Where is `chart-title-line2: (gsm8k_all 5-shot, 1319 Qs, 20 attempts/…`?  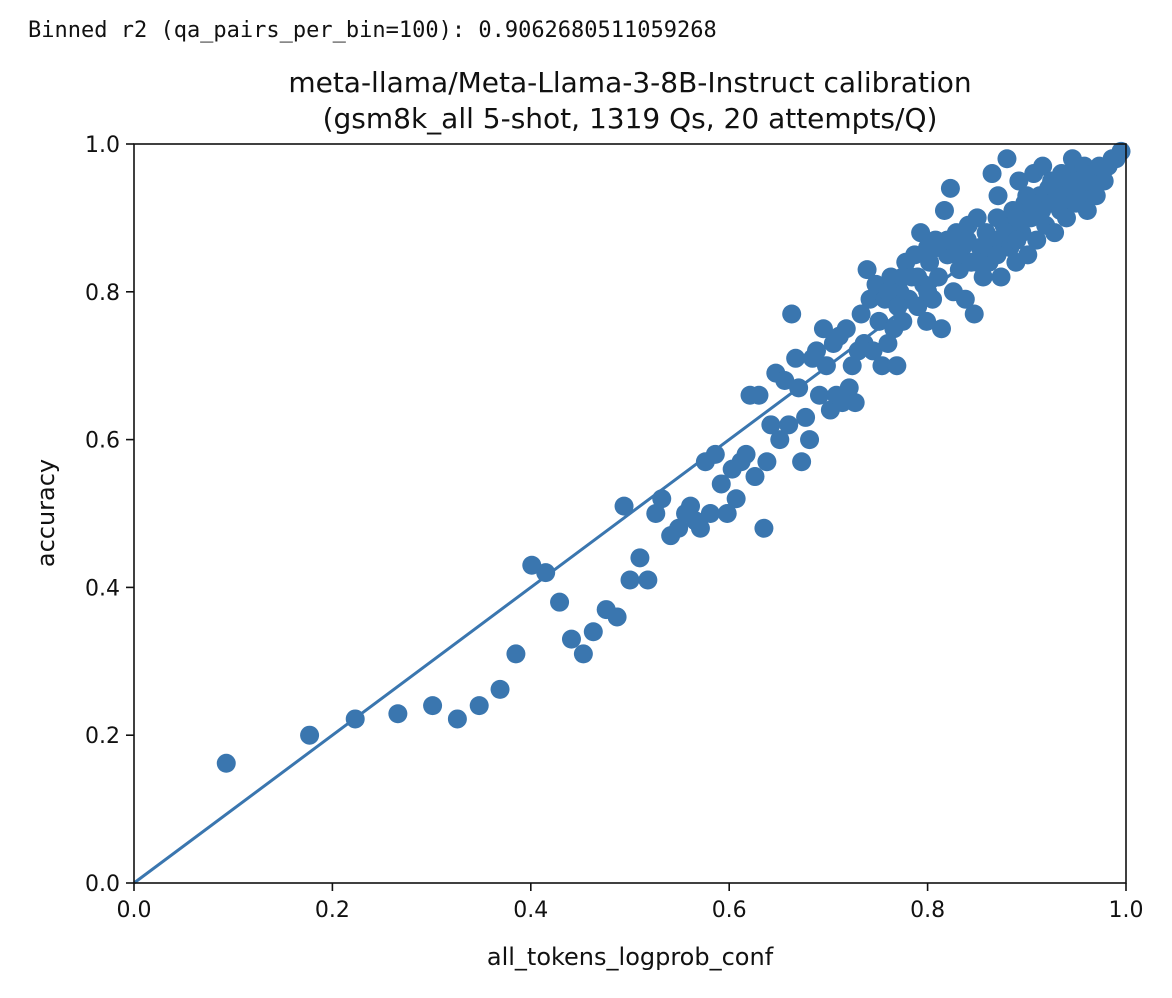 chart-title-line2: (gsm8k_all 5-shot, 1319 Qs, 20 attempts/… is located at coordinates (630, 118).